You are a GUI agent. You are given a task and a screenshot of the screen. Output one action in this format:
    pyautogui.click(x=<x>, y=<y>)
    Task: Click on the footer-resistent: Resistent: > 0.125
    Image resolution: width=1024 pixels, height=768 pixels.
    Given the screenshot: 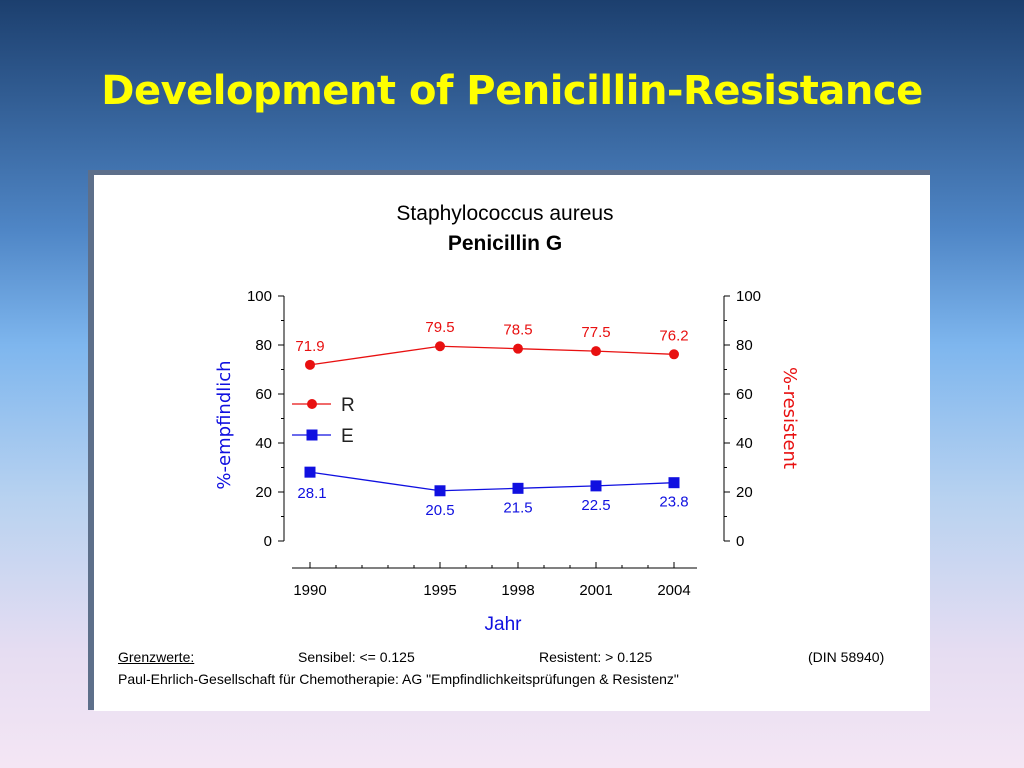 What is the action you would take?
    pyautogui.click(x=596, y=657)
    